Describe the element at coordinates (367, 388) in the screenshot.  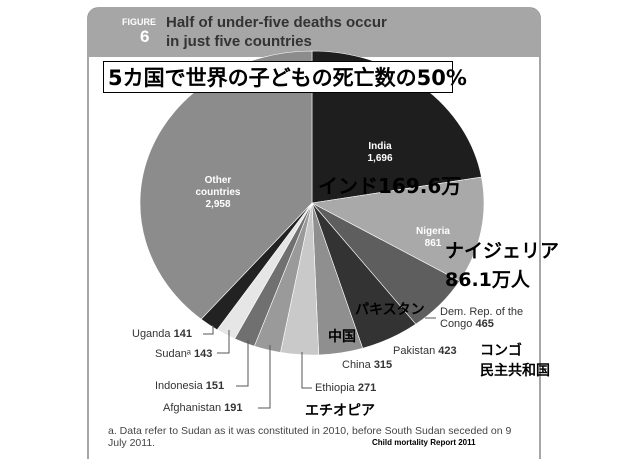
I see `value-label: 271` at that location.